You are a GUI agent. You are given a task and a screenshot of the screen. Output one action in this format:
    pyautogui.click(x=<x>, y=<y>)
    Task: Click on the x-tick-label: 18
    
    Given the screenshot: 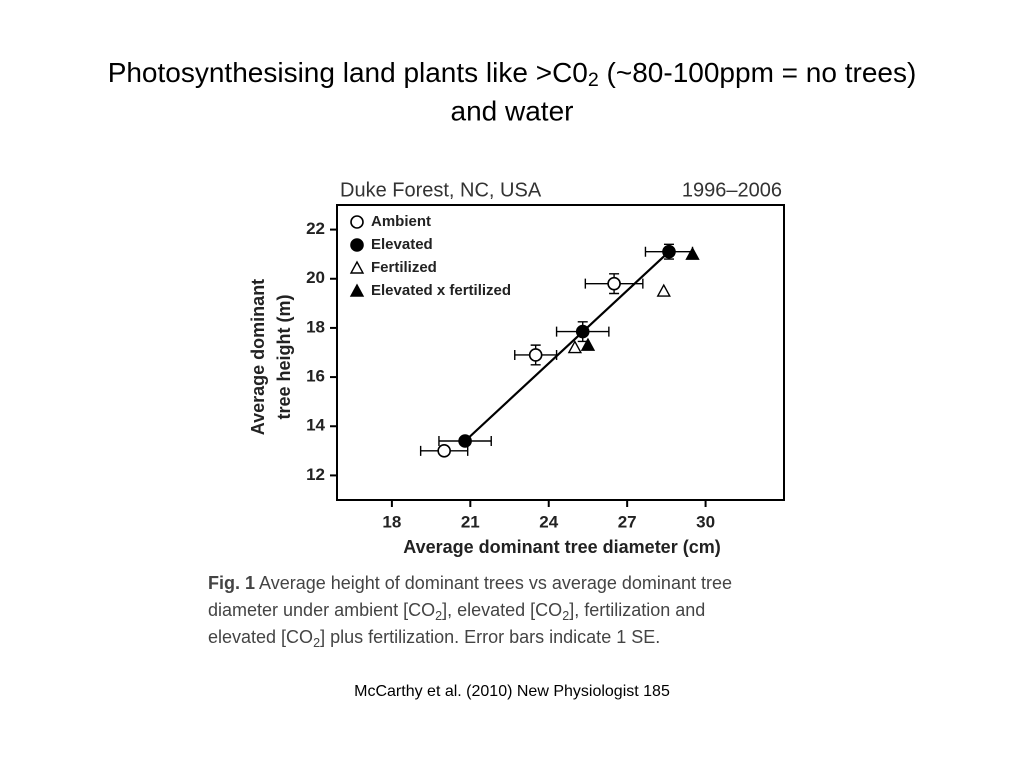 What is the action you would take?
    pyautogui.click(x=391, y=521)
    